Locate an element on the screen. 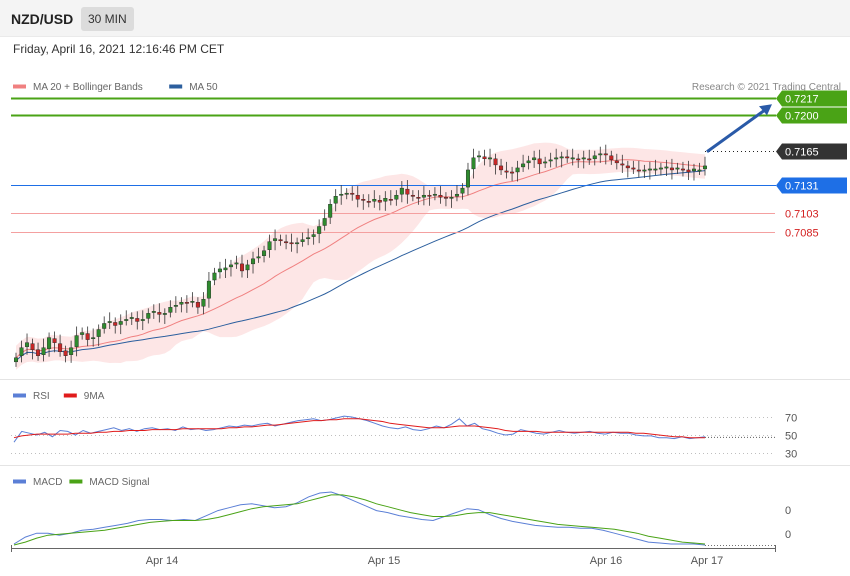 Image resolution: width=850 pixels, height=576 pixels. top-bar: NZD/USD 30 MIN is located at coordinates (425, 18).